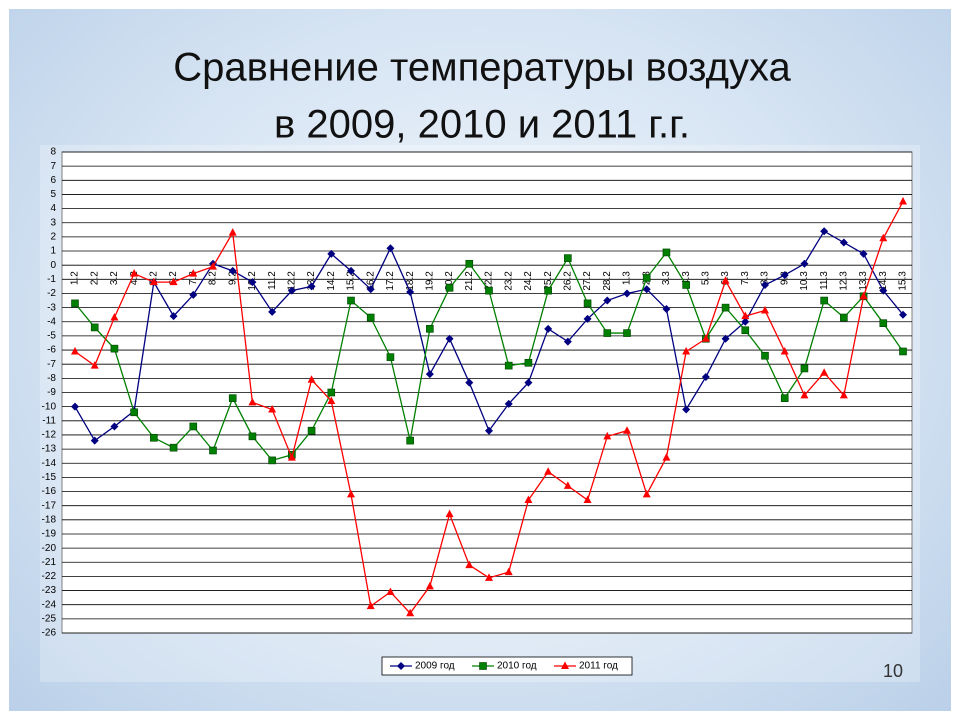 Image resolution: width=960 pixels, height=720 pixels. Describe the element at coordinates (75, 278) in the screenshot. I see `x-tick-label: 1.2` at that location.